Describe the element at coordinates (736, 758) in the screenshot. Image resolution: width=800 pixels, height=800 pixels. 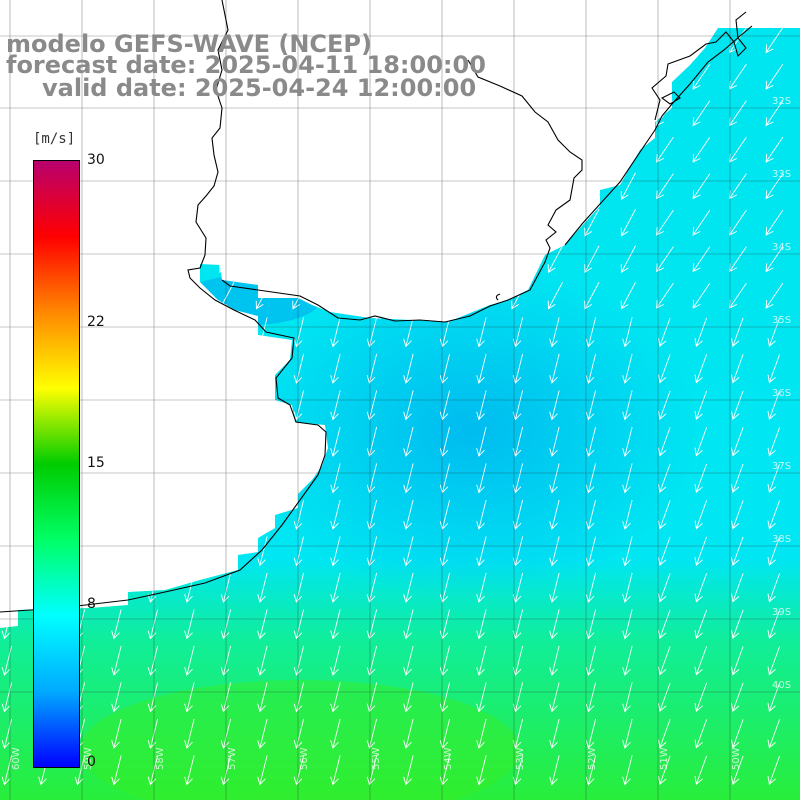
I see `longitude-label: 50W` at that location.